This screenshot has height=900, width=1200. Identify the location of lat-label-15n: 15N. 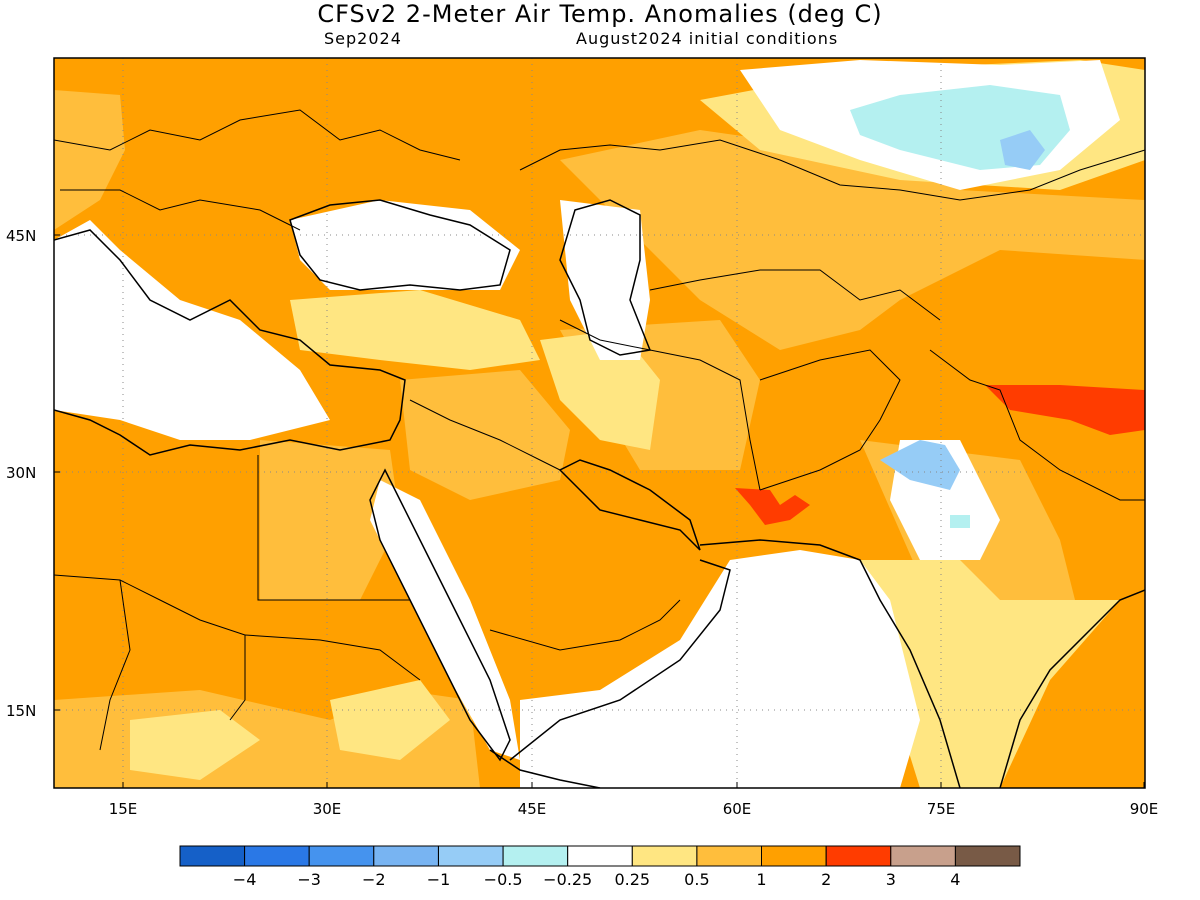
(21, 711).